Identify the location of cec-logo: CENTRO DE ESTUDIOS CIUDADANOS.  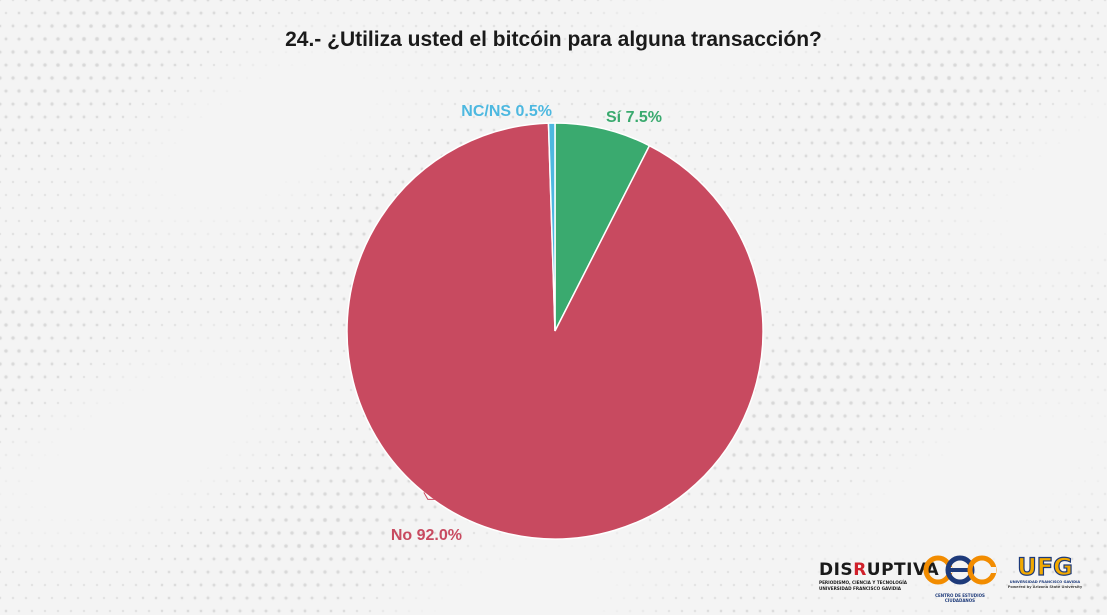
(960, 578).